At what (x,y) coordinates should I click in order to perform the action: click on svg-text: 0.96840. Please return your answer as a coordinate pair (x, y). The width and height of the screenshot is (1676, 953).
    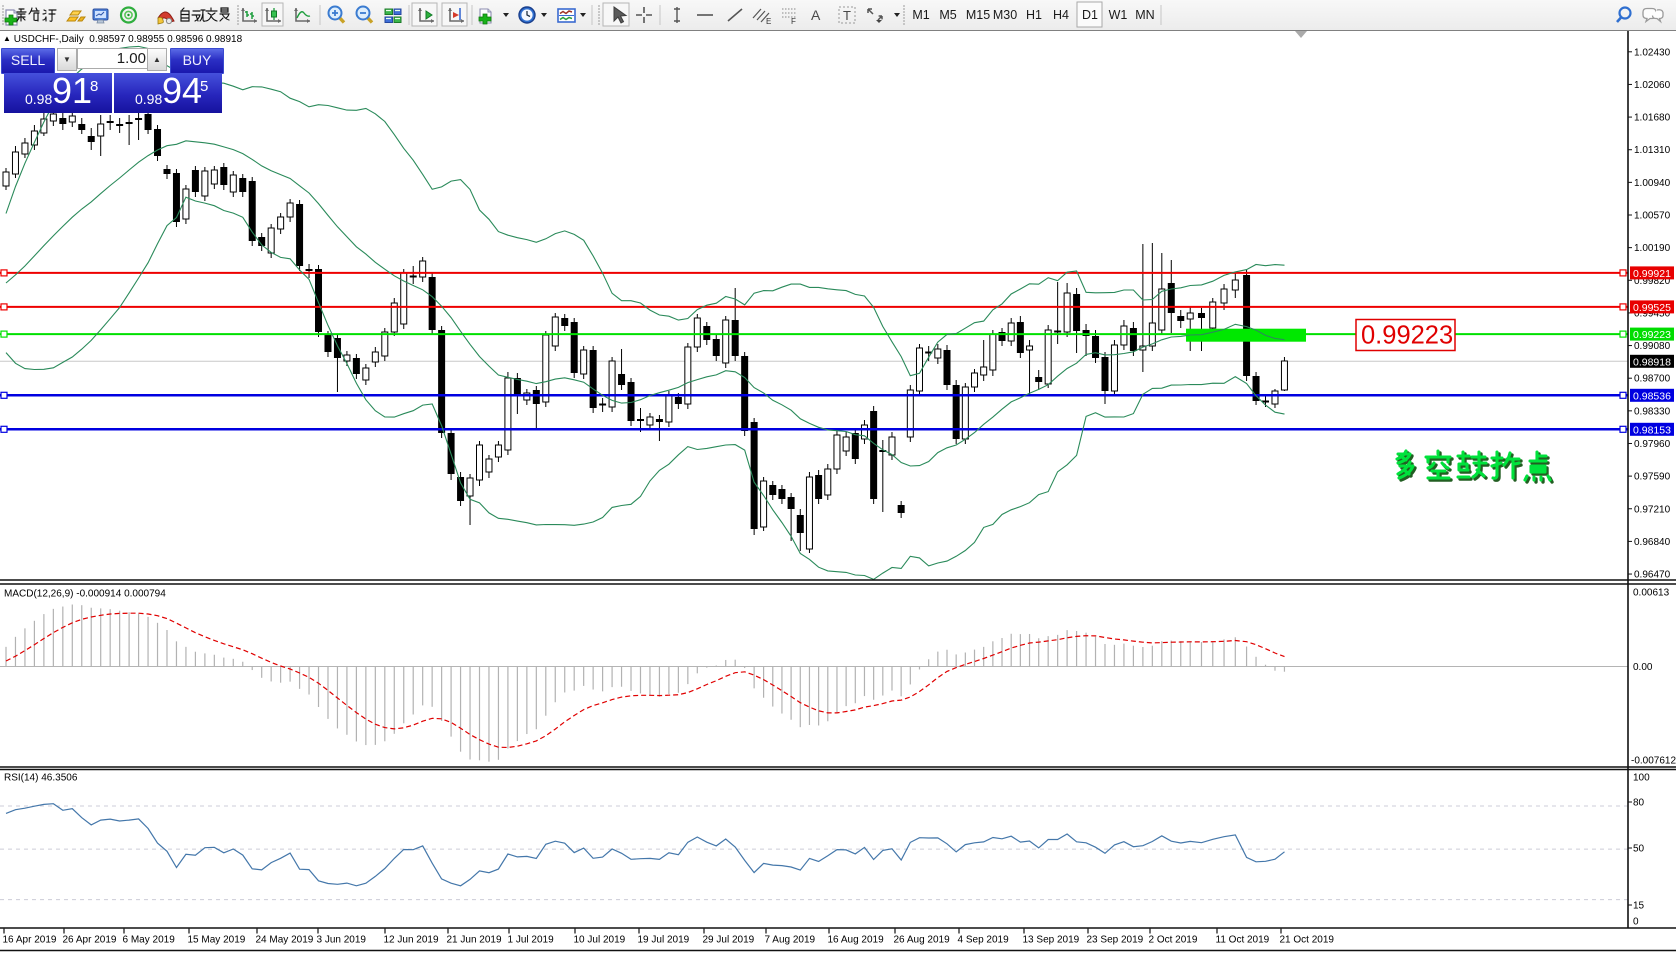
    Looking at the image, I should click on (1652, 542).